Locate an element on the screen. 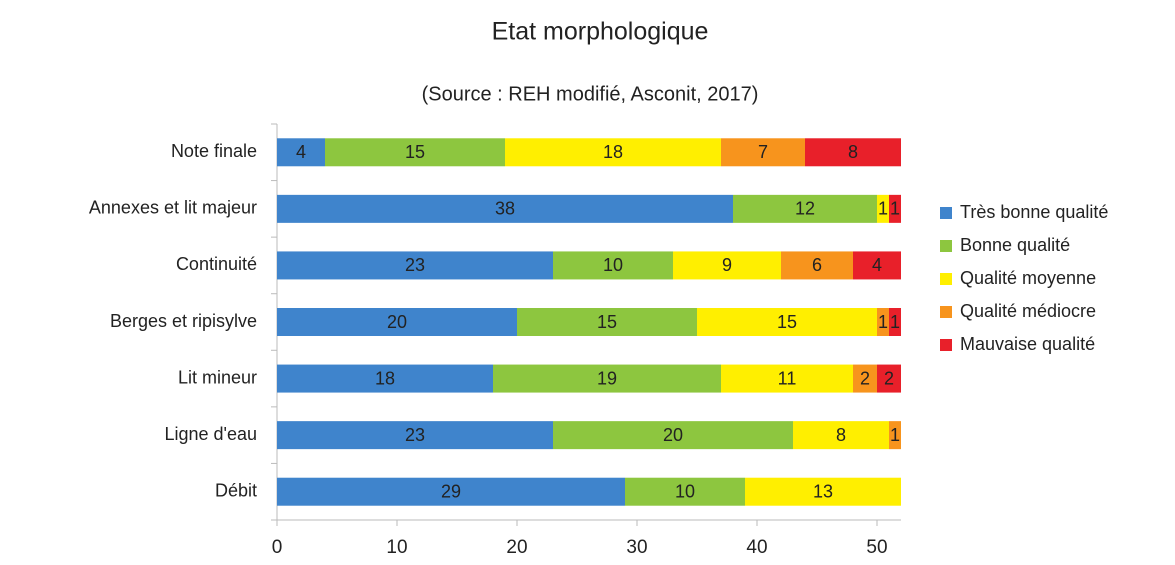  y-tick-label: Berges et ripisylve is located at coordinates (183, 321).